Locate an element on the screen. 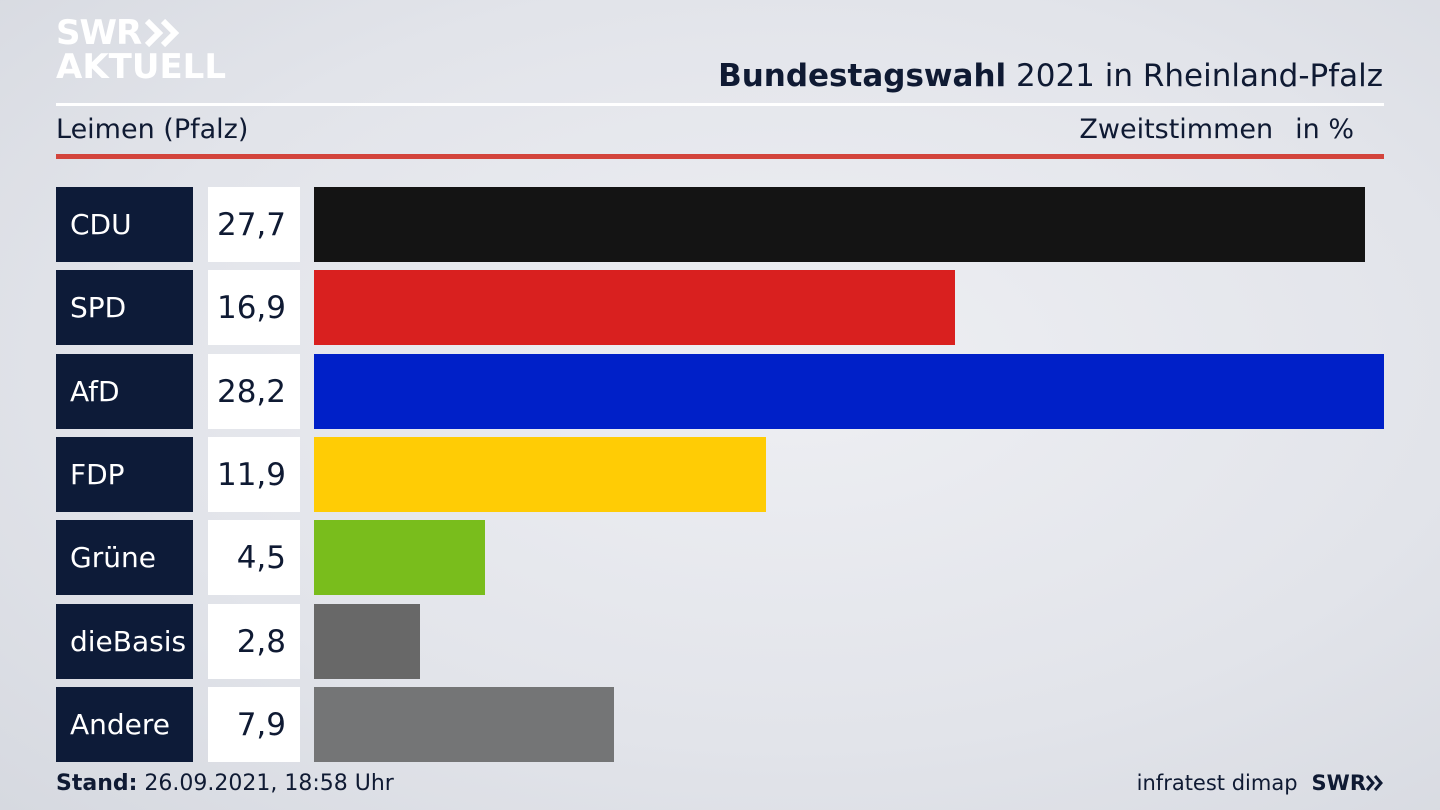 The width and height of the screenshot is (1440, 810). party-label: CDU is located at coordinates (124, 224).